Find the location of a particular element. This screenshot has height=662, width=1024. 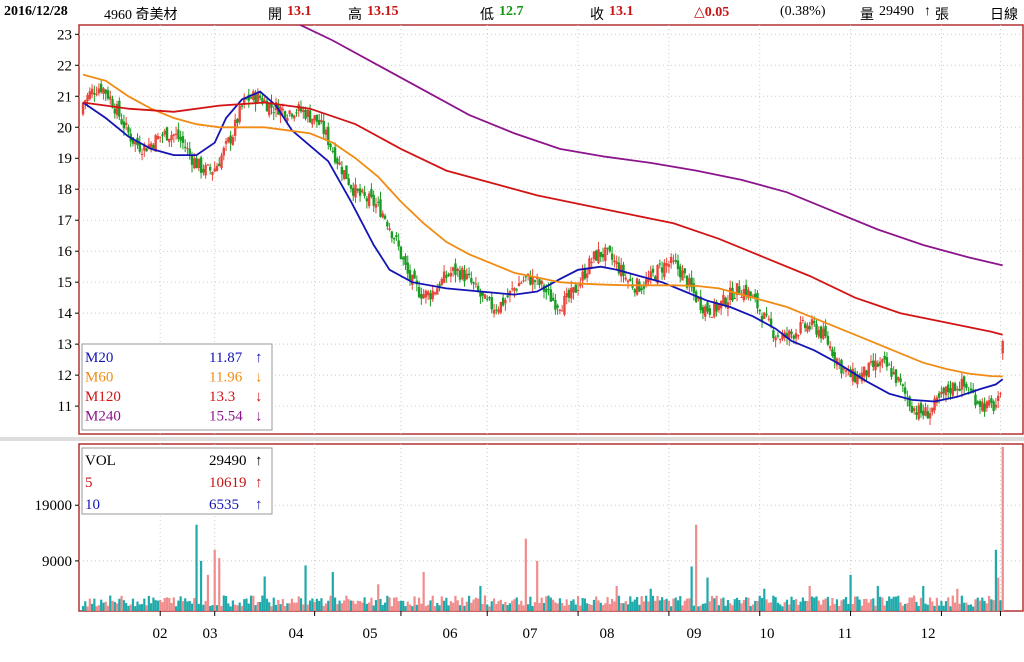

price-tick-label: 15 is located at coordinates (64, 283).